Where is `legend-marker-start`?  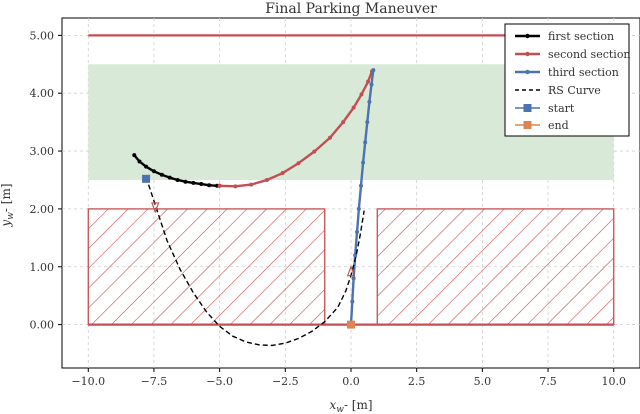 legend-marker-start is located at coordinates (527, 108).